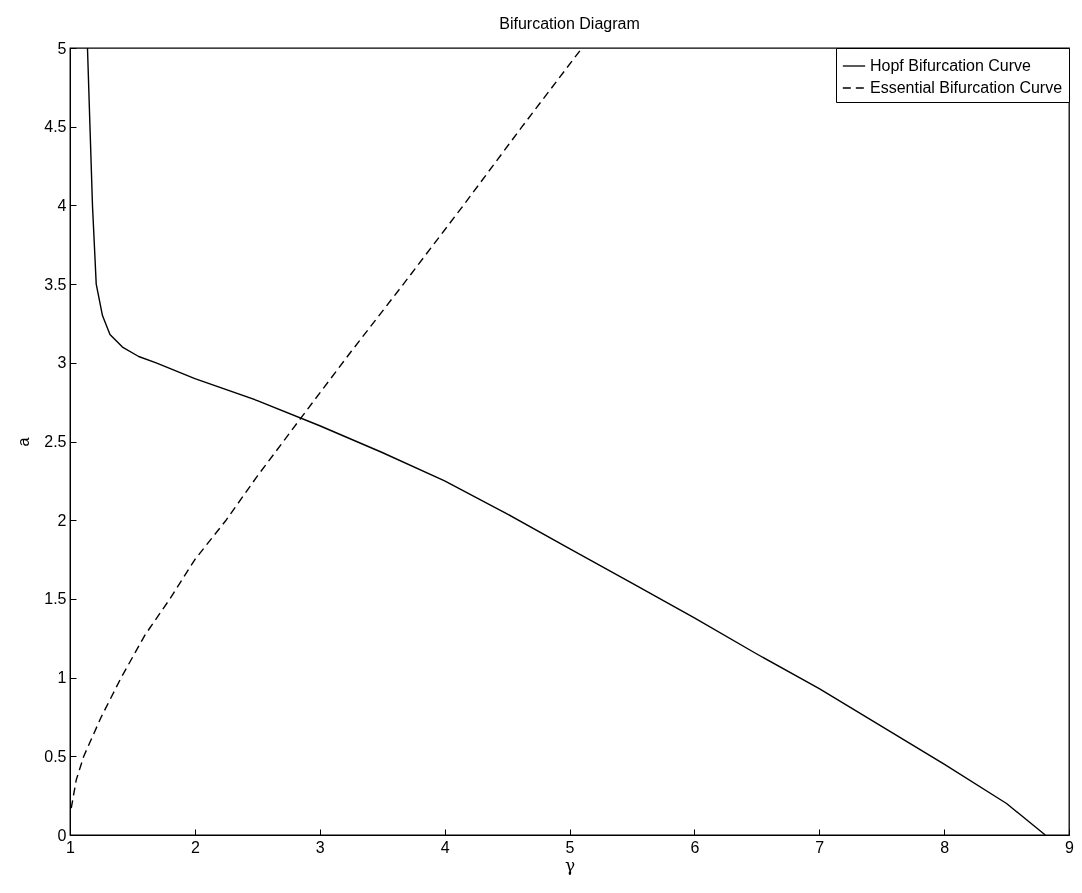 The image size is (1082, 893). Describe the element at coordinates (569, 23) in the screenshot. I see `chart-title: Bifurcation Diagram` at that location.